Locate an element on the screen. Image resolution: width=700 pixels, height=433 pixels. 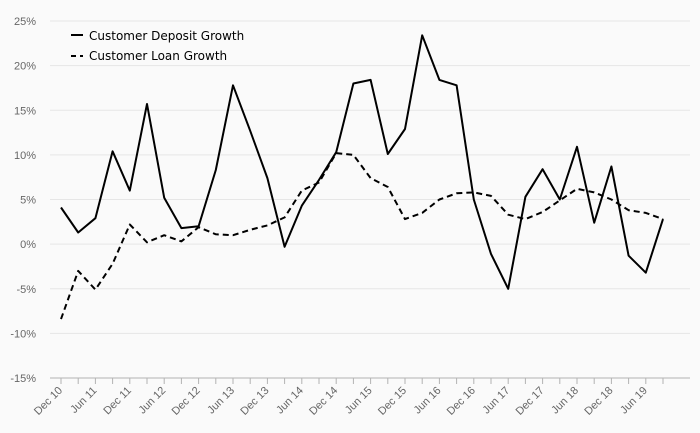
y-tick-label: -15% is located at coordinates (23, 379).